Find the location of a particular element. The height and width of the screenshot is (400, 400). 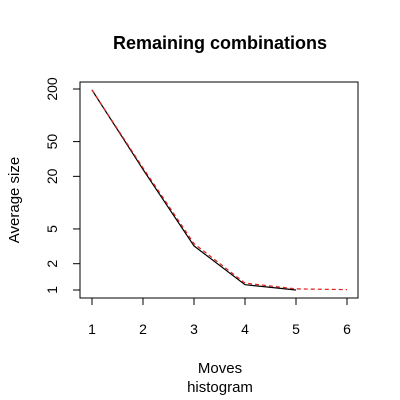

chart-subtitle: histogram is located at coordinates (220, 387).